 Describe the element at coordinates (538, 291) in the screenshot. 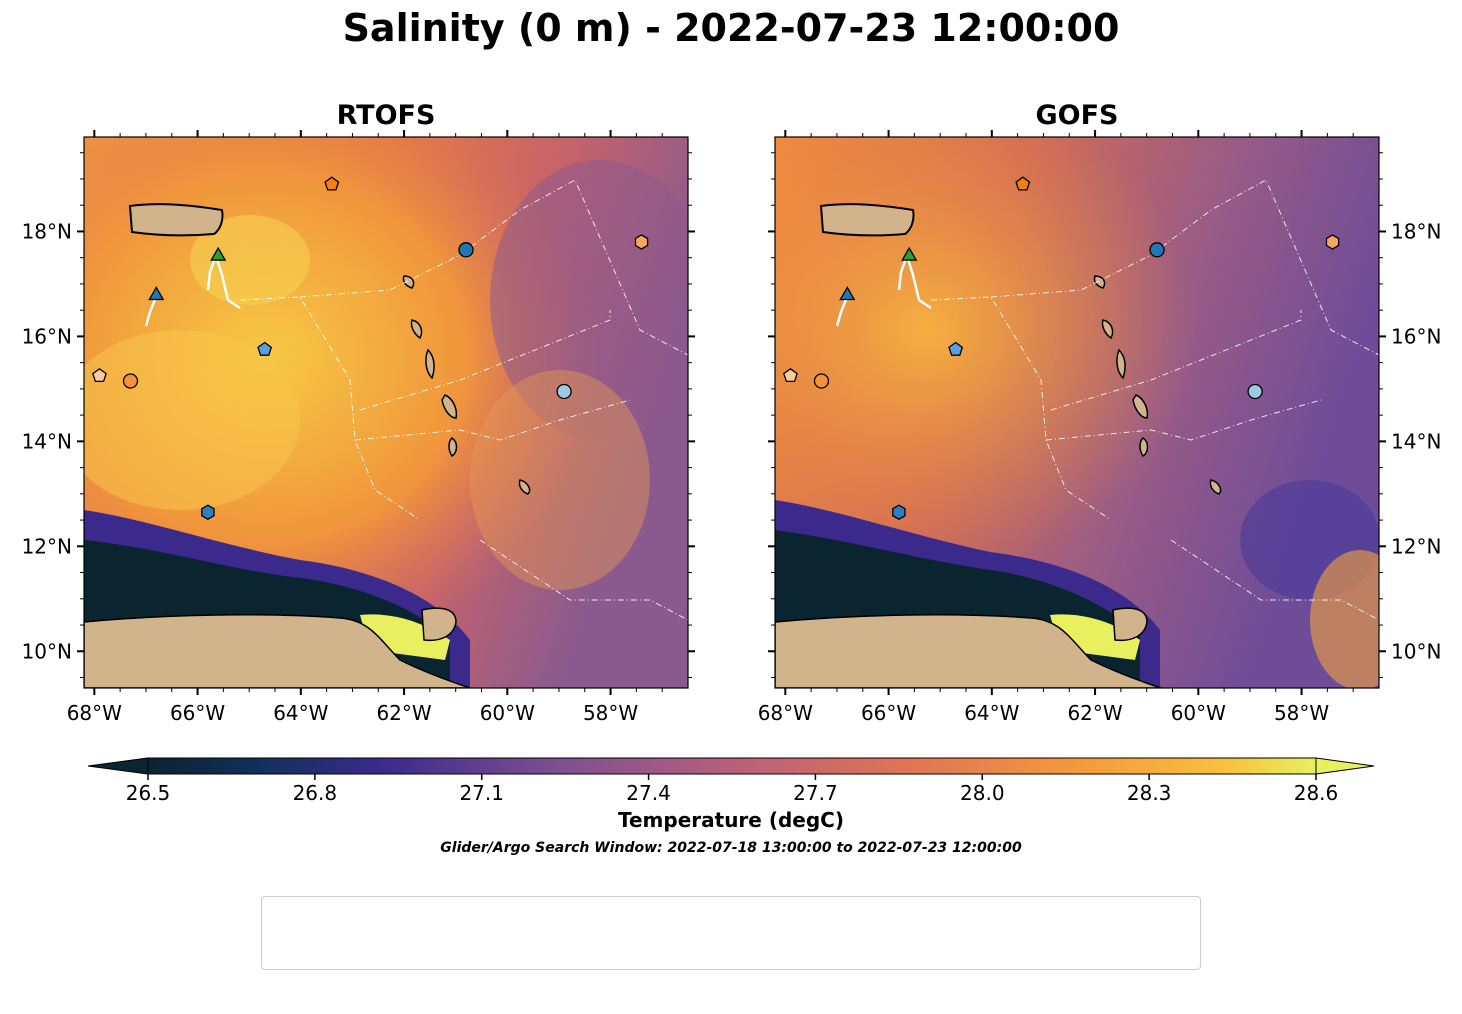

I see `glider-tracks` at that location.